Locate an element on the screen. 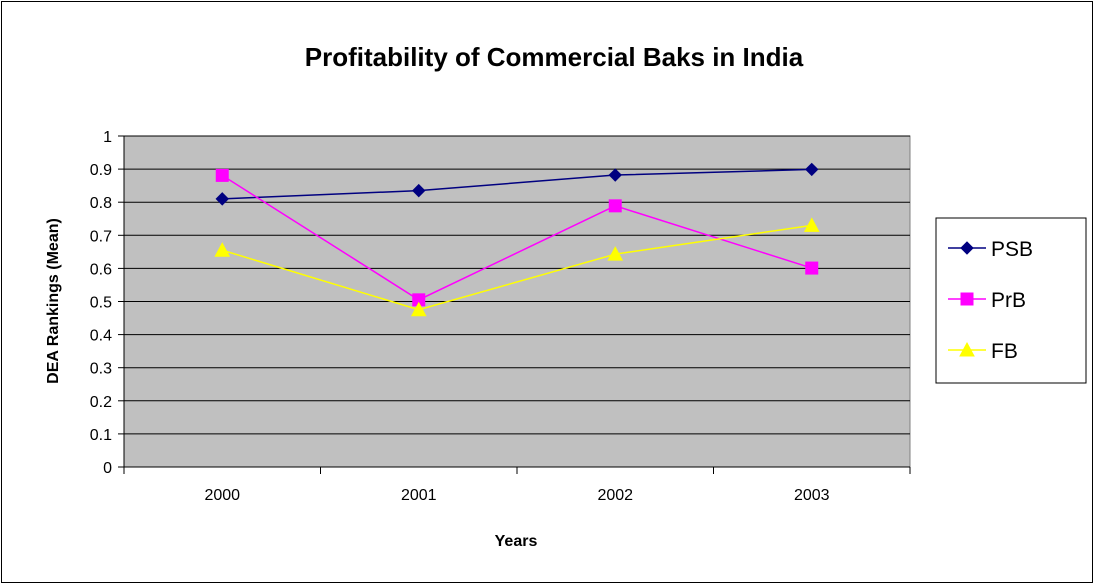 The width and height of the screenshot is (1096, 586). y-tick-label: 0.8 is located at coordinates (101, 203).